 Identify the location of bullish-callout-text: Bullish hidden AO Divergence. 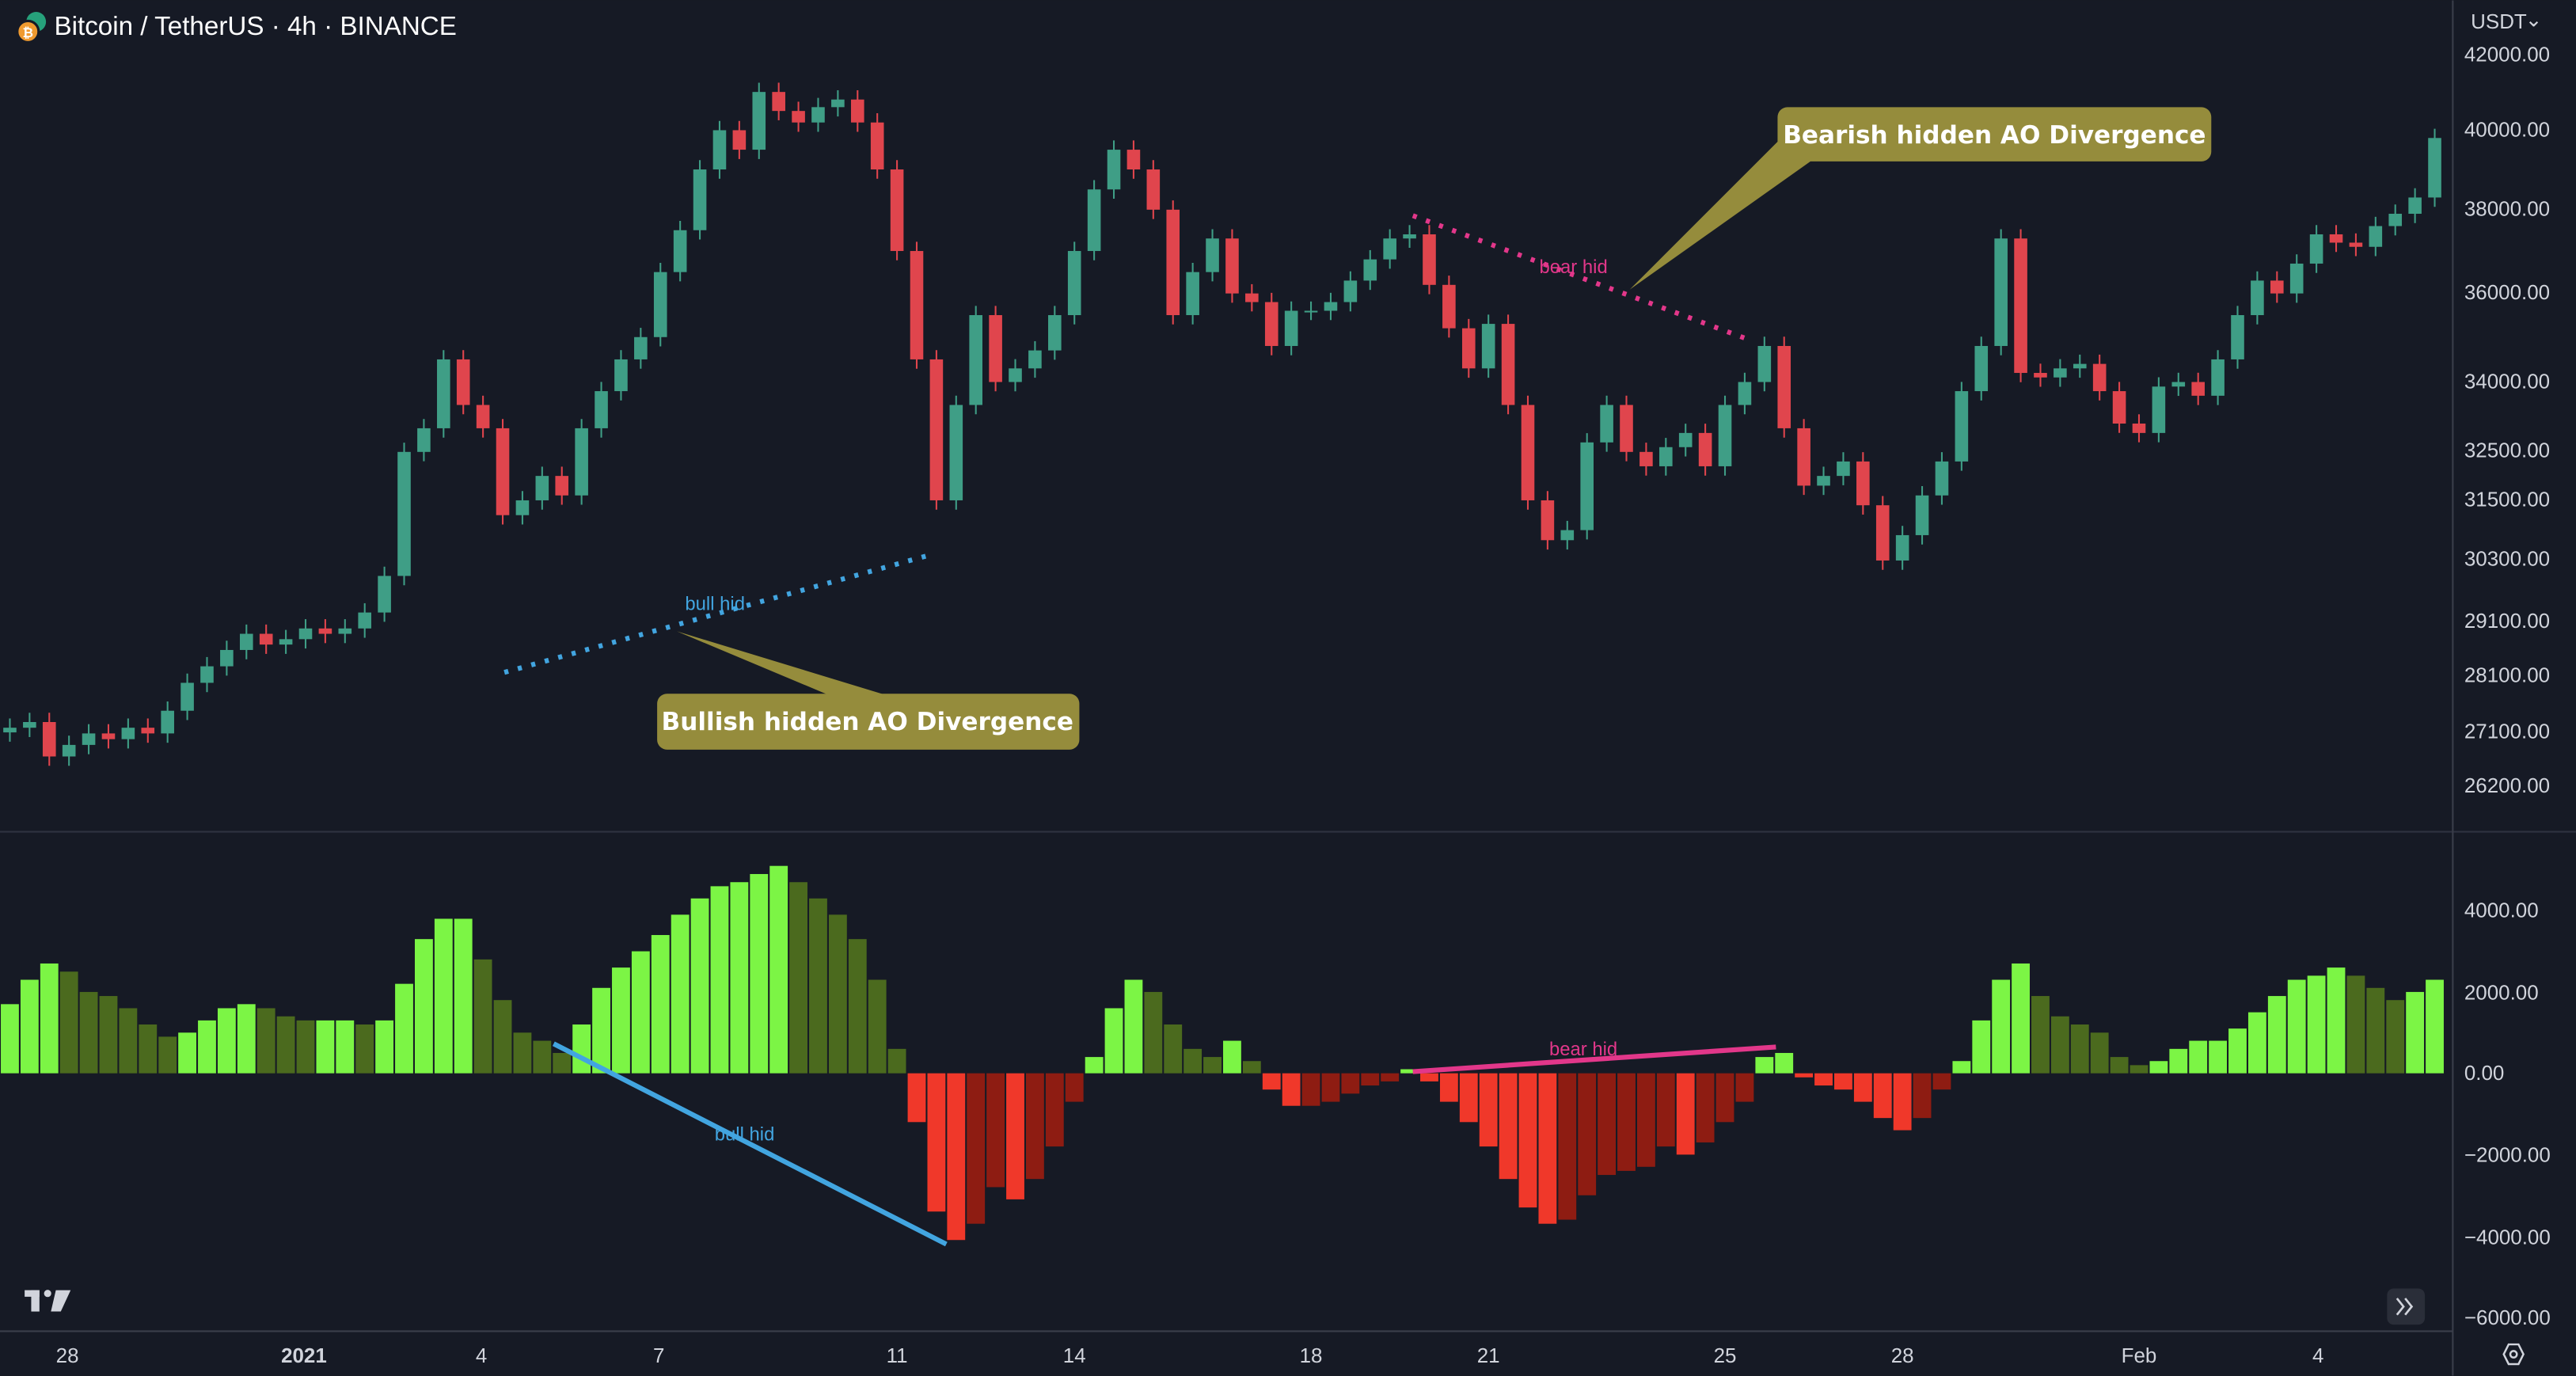
(867, 722).